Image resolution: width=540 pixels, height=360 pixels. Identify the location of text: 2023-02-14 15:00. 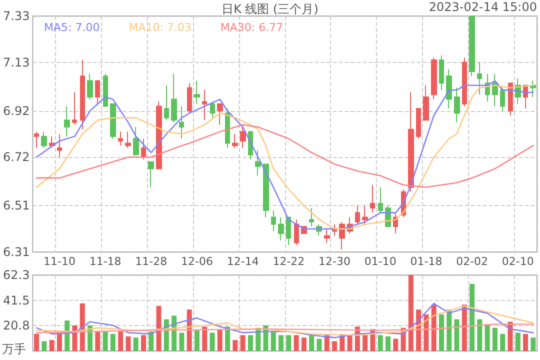
(483, 7).